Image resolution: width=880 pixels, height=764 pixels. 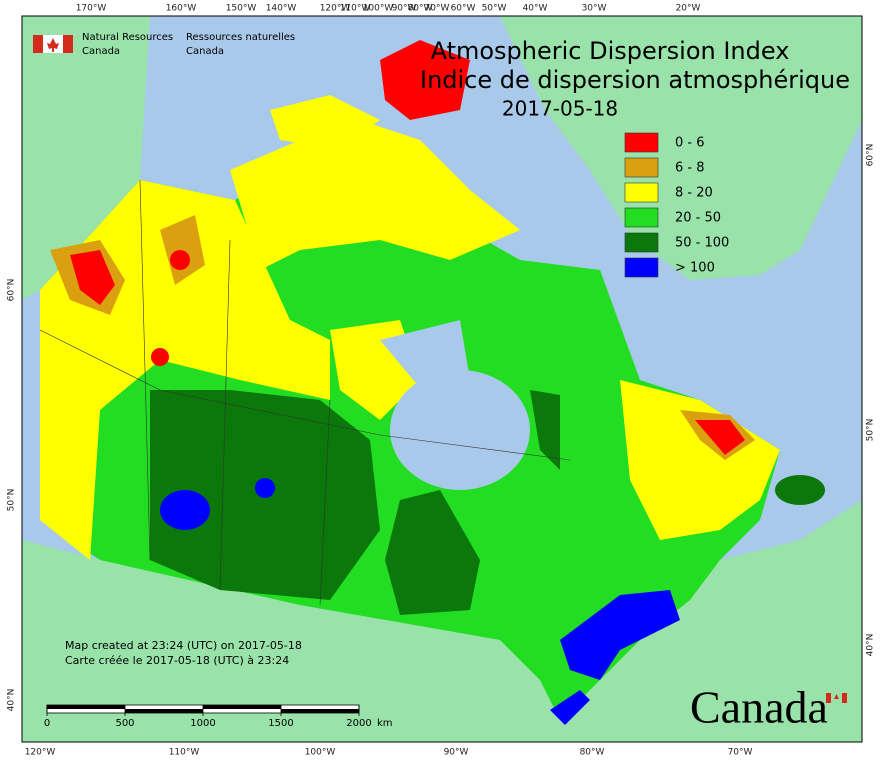 I want to click on legend-label: > 100, so click(x=695, y=268).